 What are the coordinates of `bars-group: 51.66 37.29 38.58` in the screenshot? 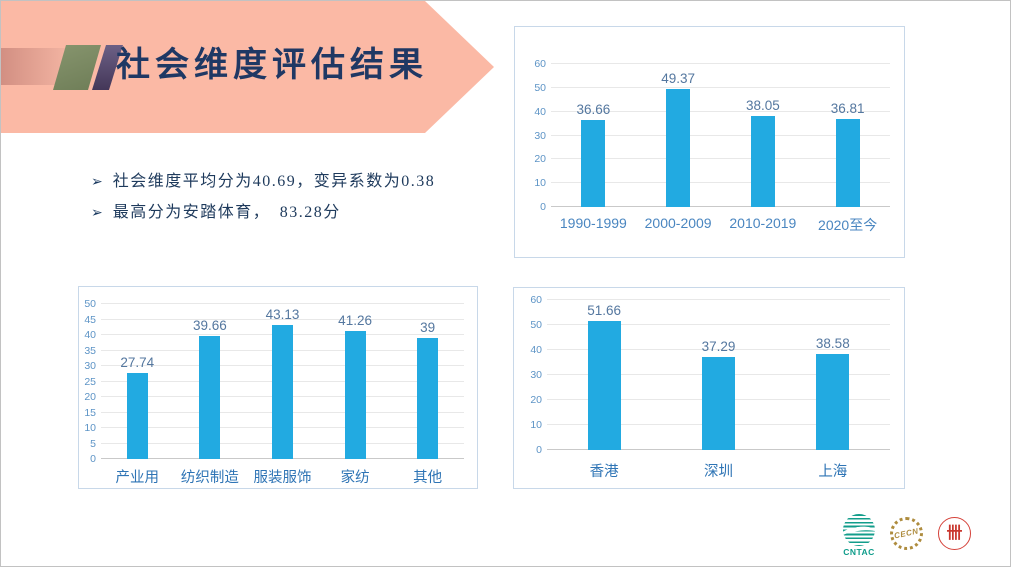 It's located at (718, 375).